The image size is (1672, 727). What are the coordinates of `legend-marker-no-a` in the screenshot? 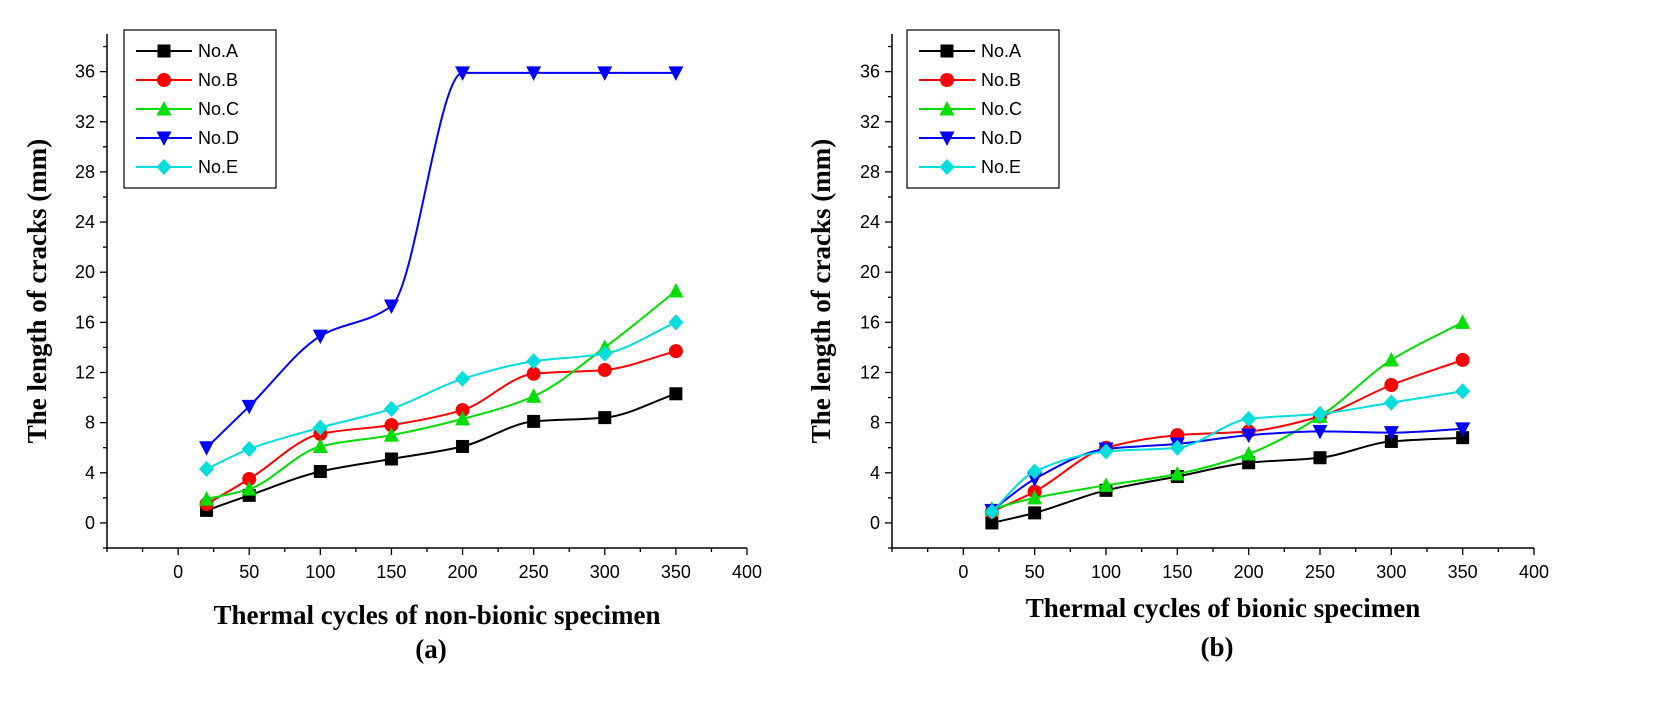 It's located at (947, 51).